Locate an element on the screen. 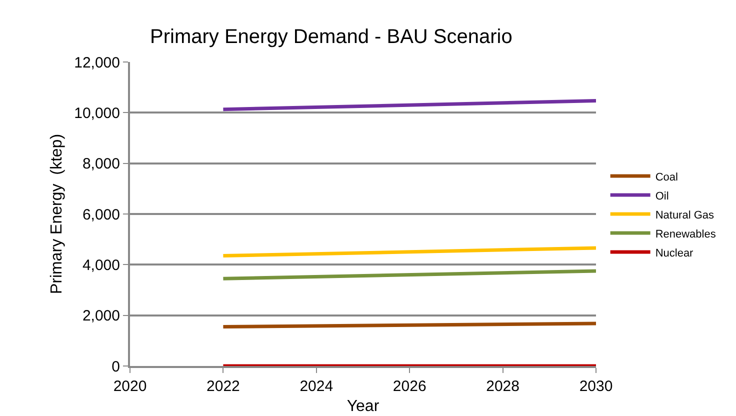 The width and height of the screenshot is (736, 416). legend-label: Oil is located at coordinates (662, 196).